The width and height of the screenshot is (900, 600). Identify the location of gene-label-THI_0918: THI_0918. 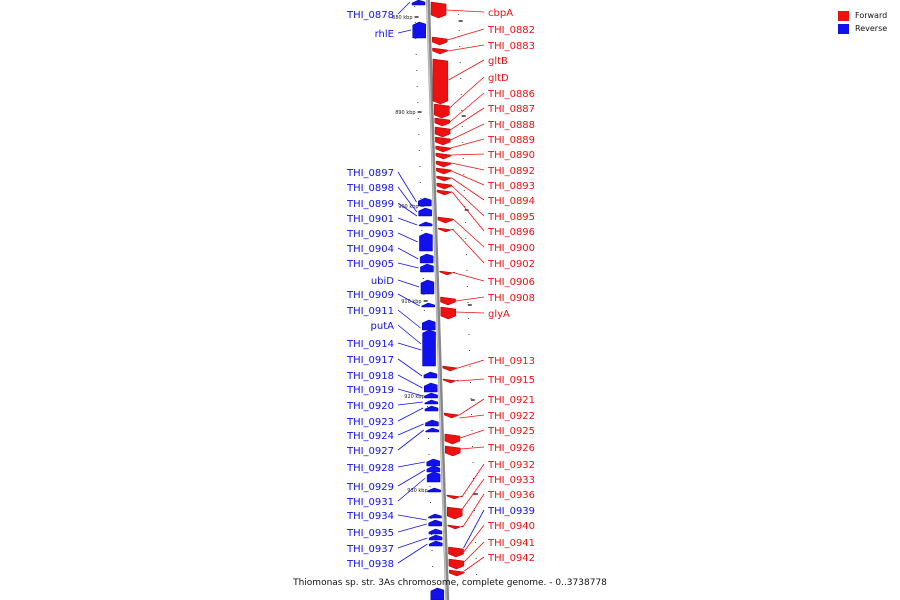
(370, 376).